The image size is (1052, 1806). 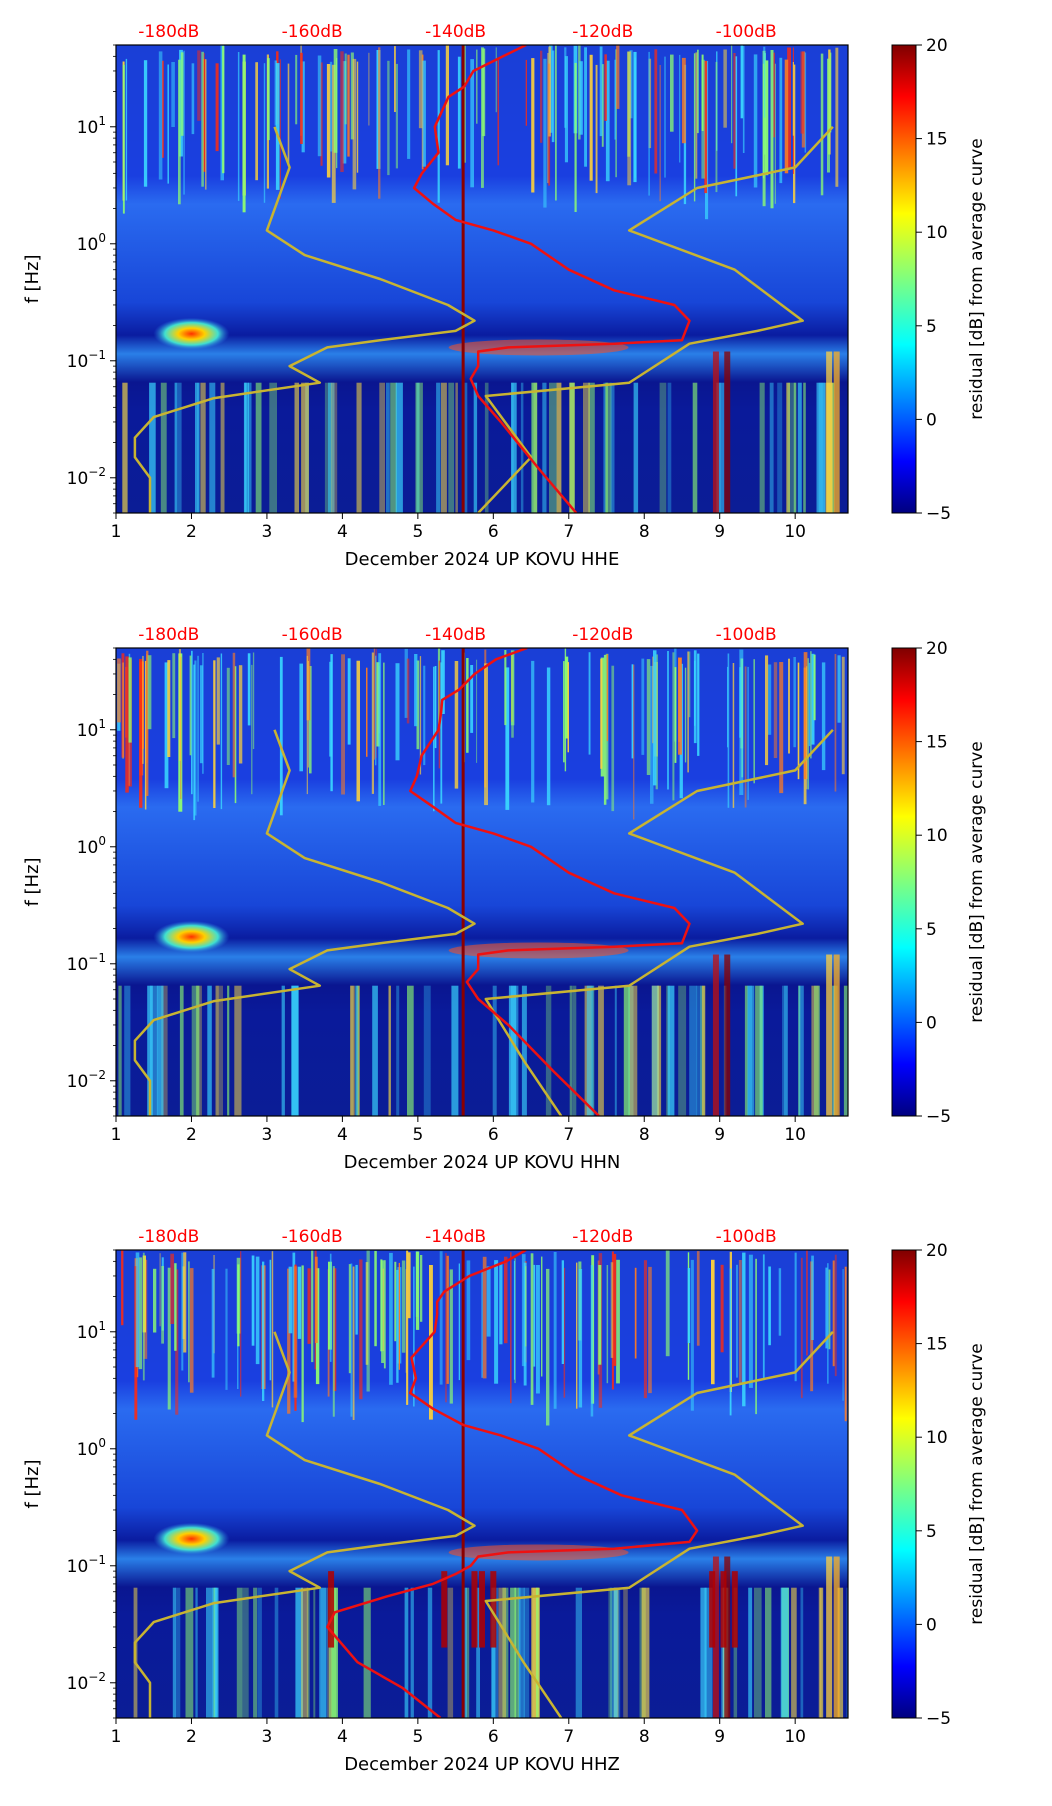 What do you see at coordinates (937, 140) in the screenshot?
I see `colorbar-tick-label: 15` at bounding box center [937, 140].